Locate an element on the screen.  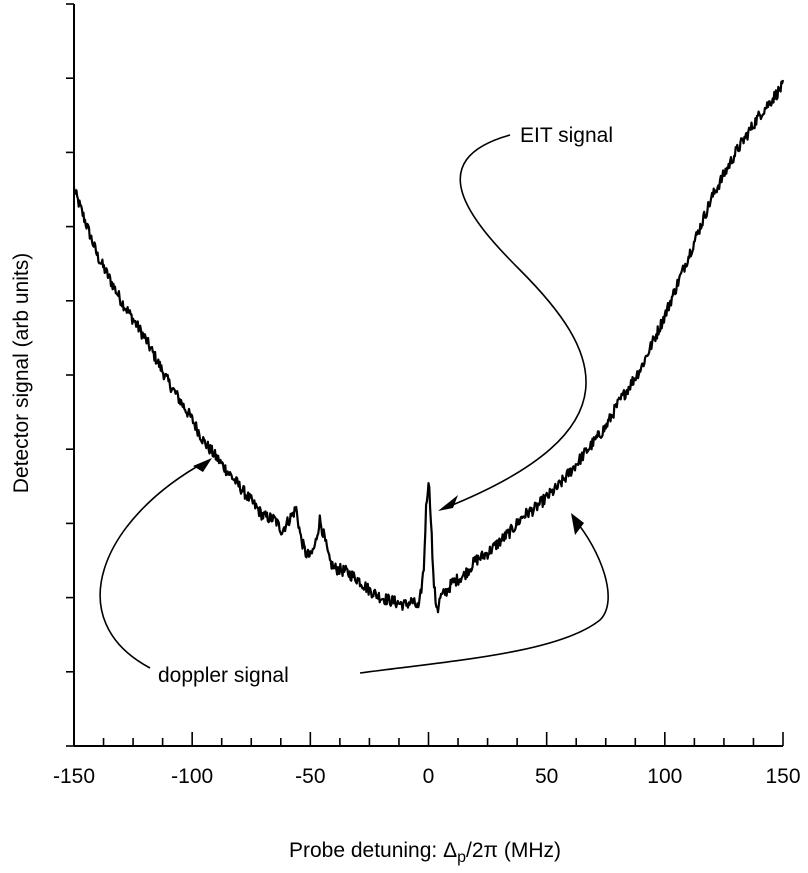
x-axis-label: Probe detuning: Δp/2π (MHz) is located at coordinates (425, 852).